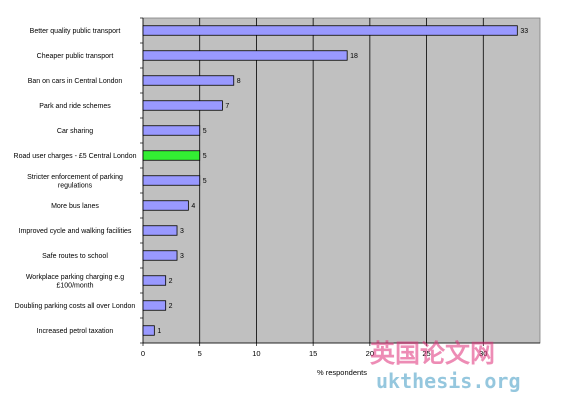  What do you see at coordinates (256, 353) in the screenshot?
I see `x-tick-label: 10` at bounding box center [256, 353].